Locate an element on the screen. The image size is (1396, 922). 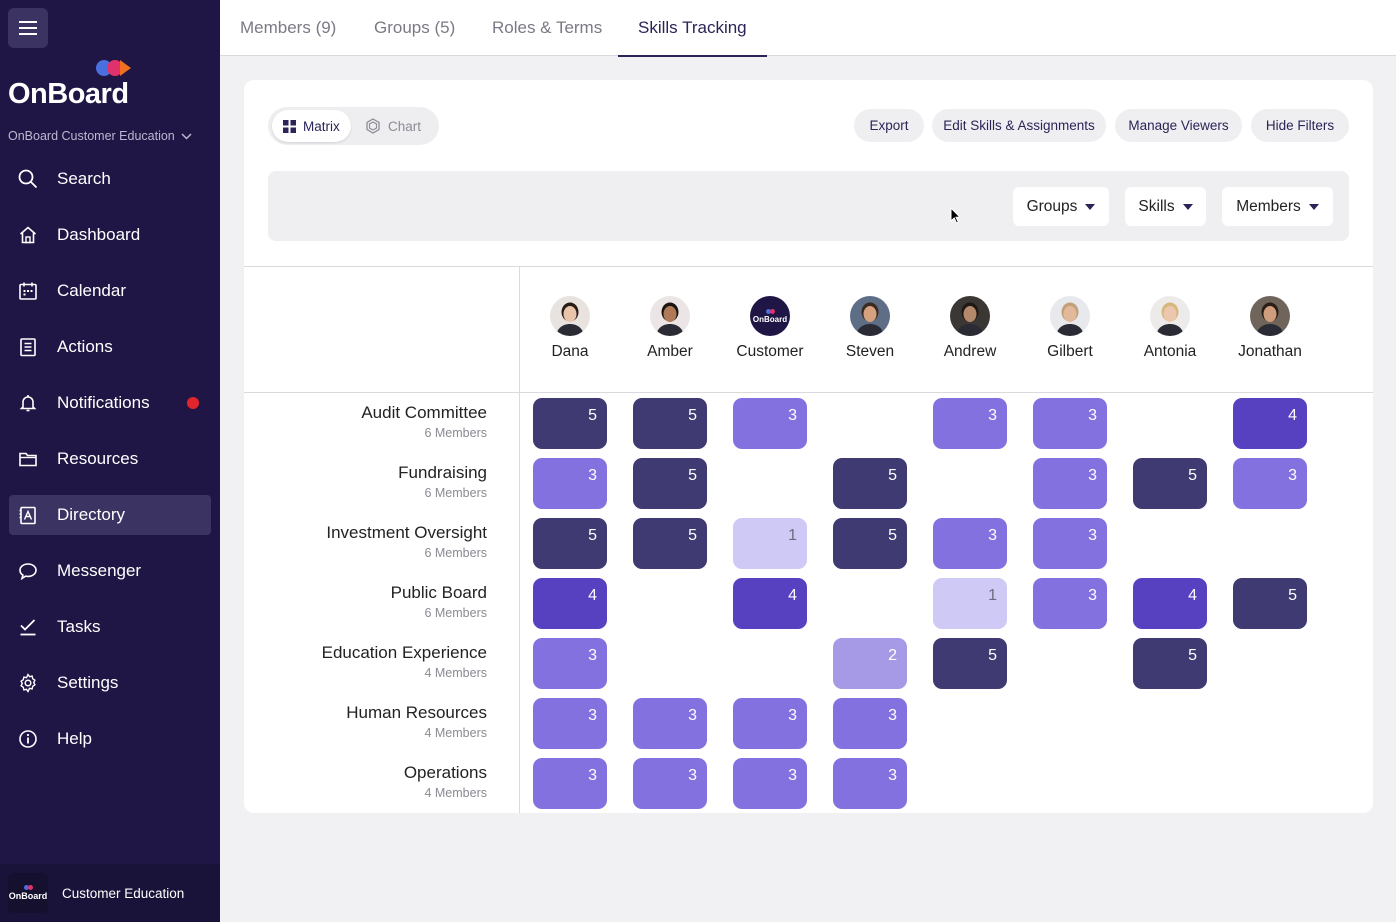
view-toggle: Matrix Chart is located at coordinates (353, 126).